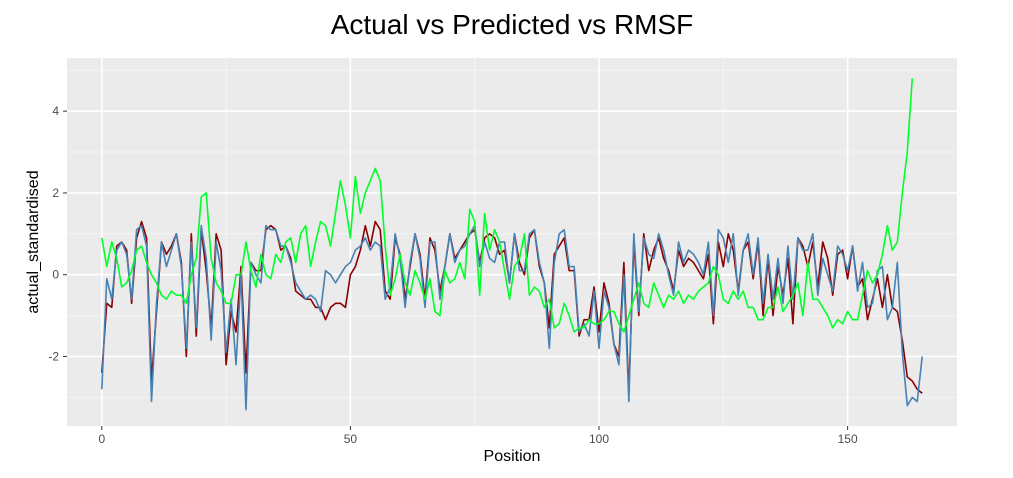 The image size is (1013, 478). I want to click on y-axis-label: actual_standardised, so click(33, 241).